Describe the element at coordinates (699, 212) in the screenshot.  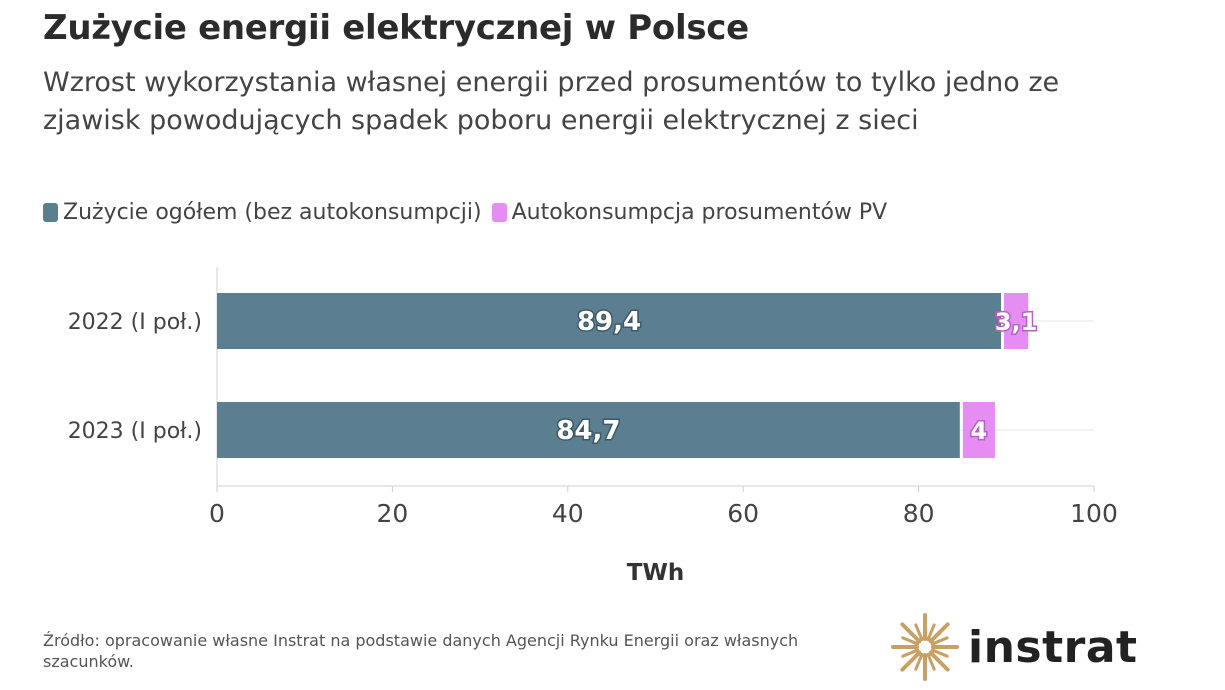
I see `legend-label-autoconsumption: Autokonsumpcja prosumentów PV` at that location.